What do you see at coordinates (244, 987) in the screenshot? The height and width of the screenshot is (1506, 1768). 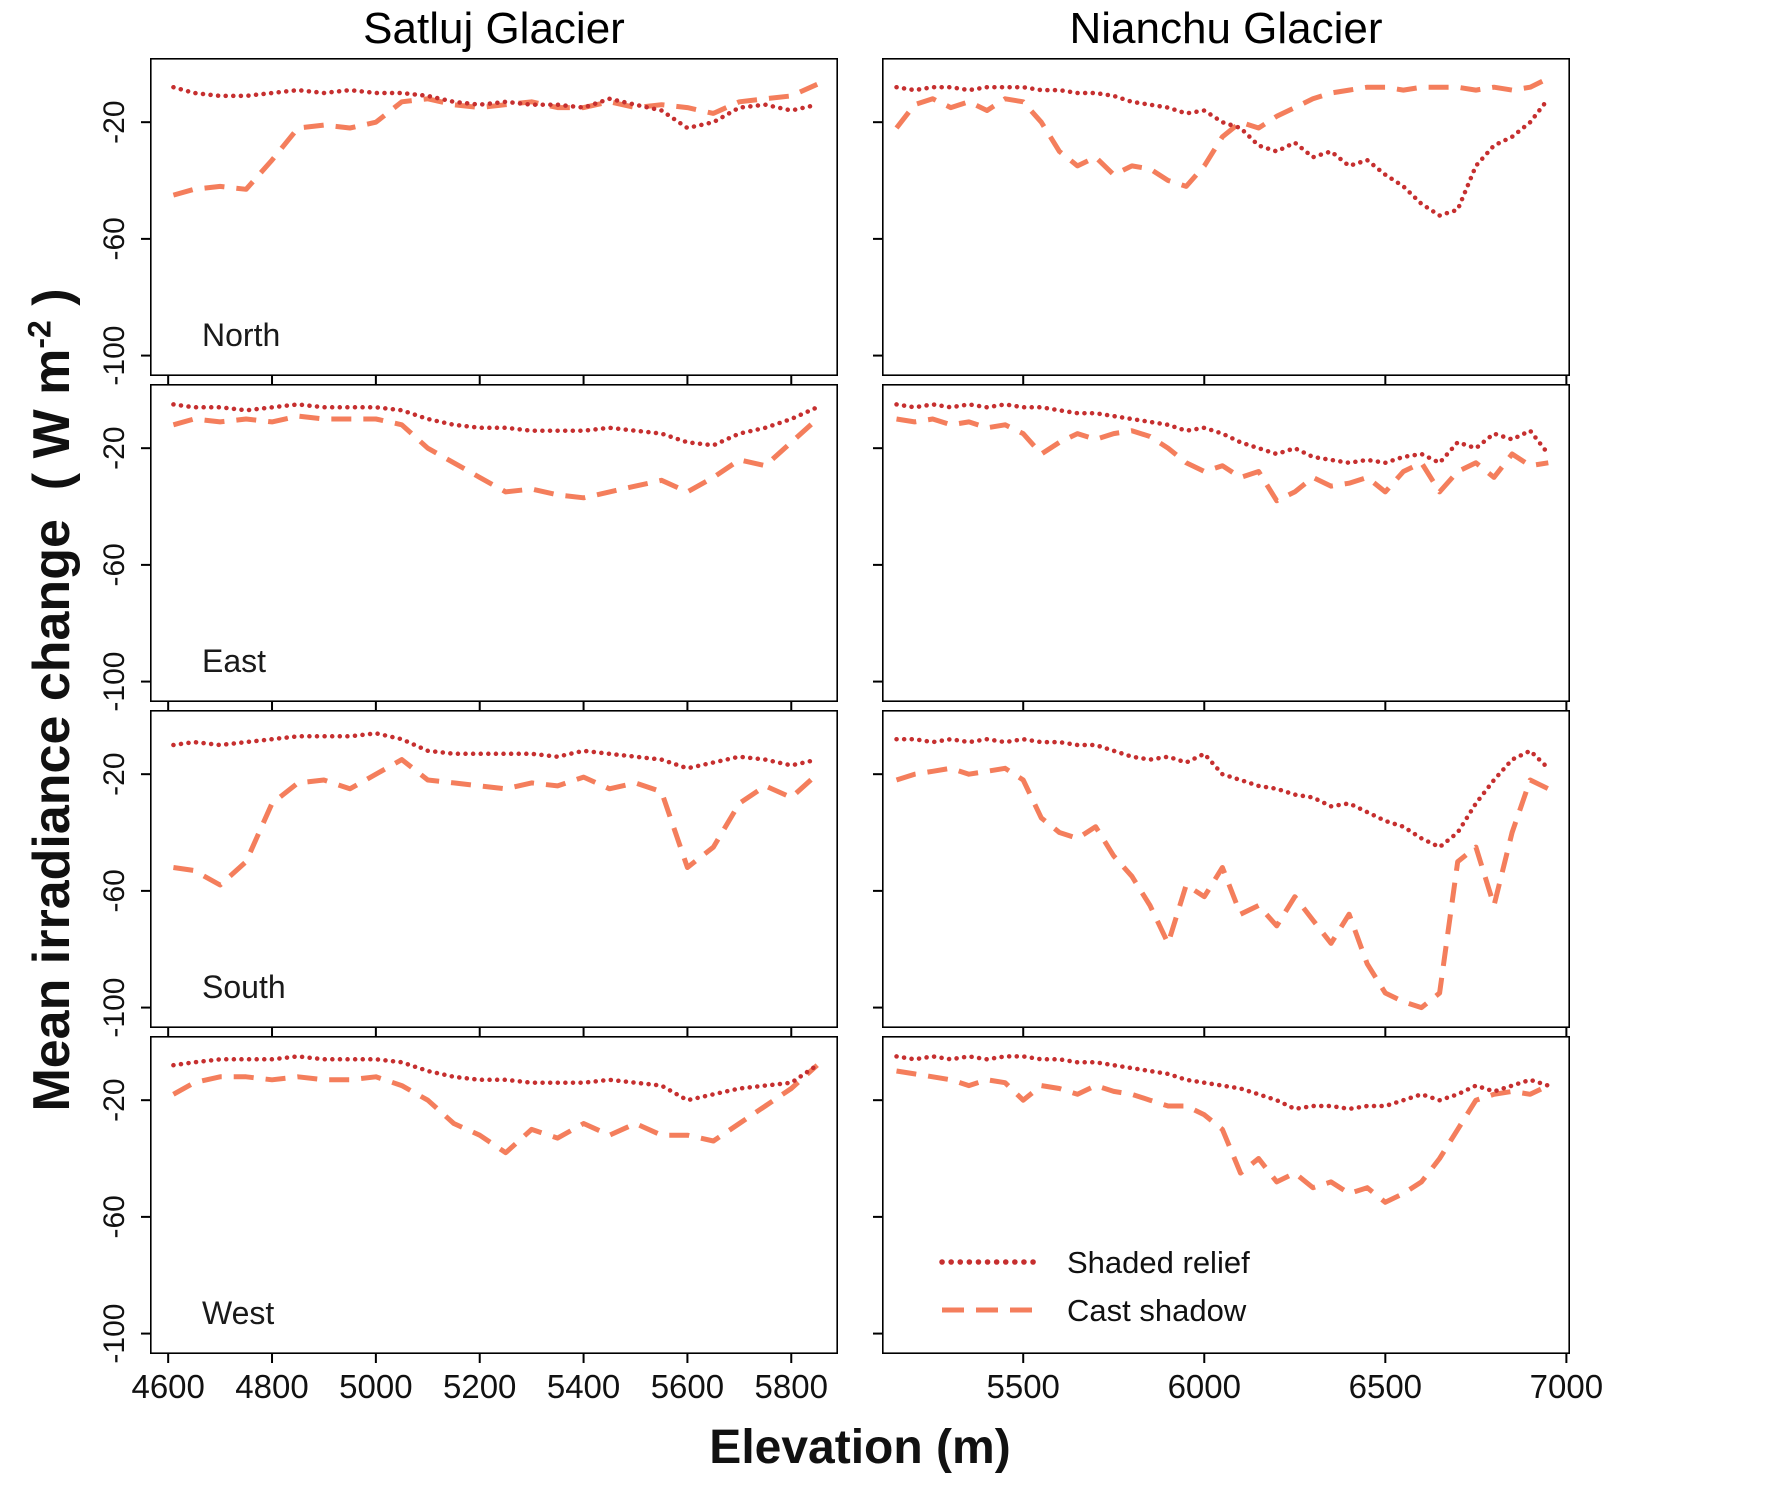 I see `row-label-south: South` at bounding box center [244, 987].